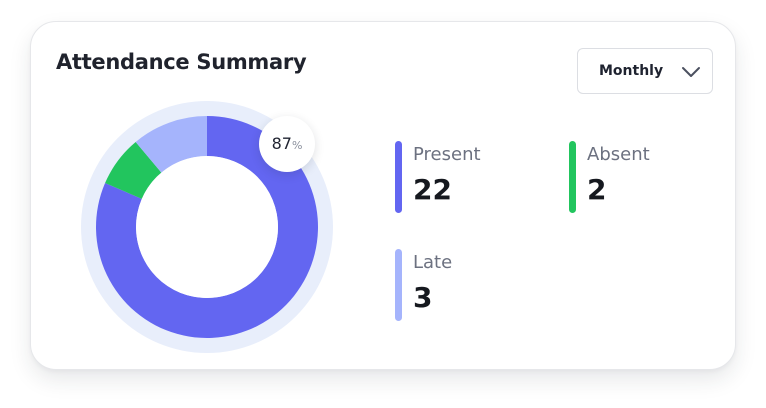 This screenshot has height=408, width=766. I want to click on stat-absent-label: Absent, so click(618, 154).